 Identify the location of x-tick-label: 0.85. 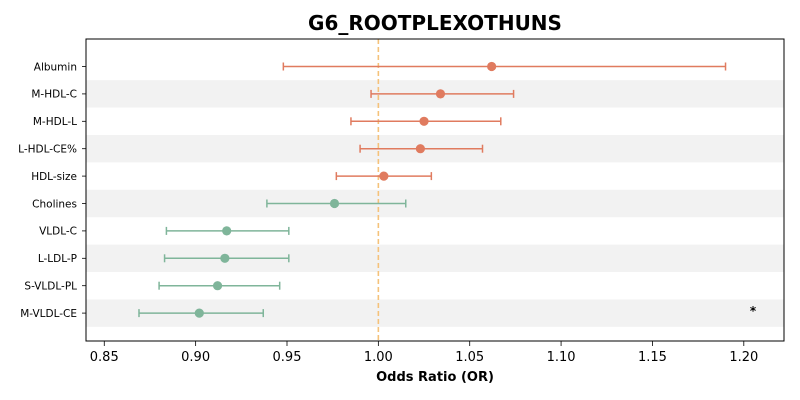
(104, 357).